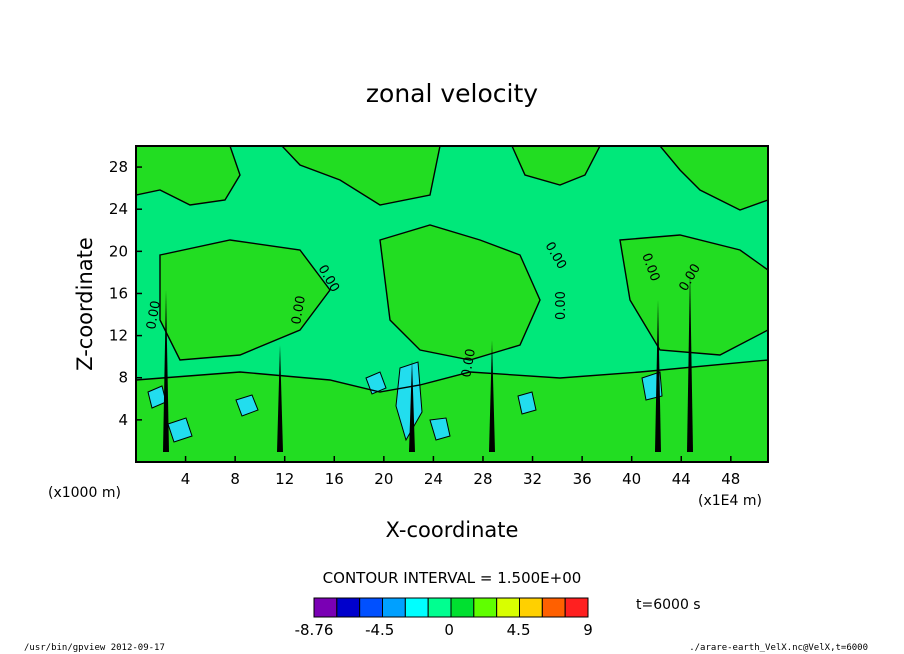 The height and width of the screenshot is (654, 904). What do you see at coordinates (452, 530) in the screenshot?
I see `x-axis-label: X-coordinate` at bounding box center [452, 530].